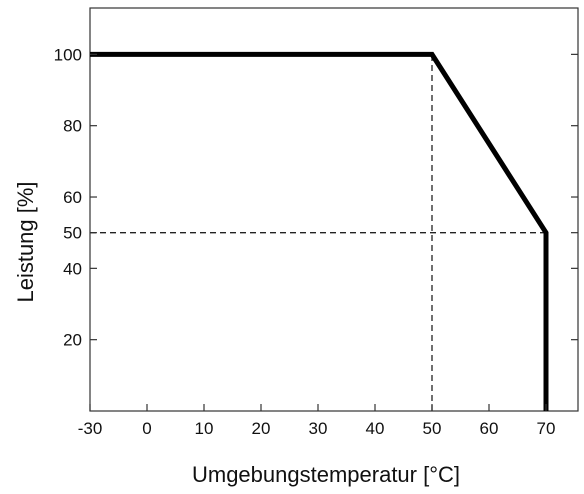  I want to click on y-tick-label: 60, so click(72, 197).